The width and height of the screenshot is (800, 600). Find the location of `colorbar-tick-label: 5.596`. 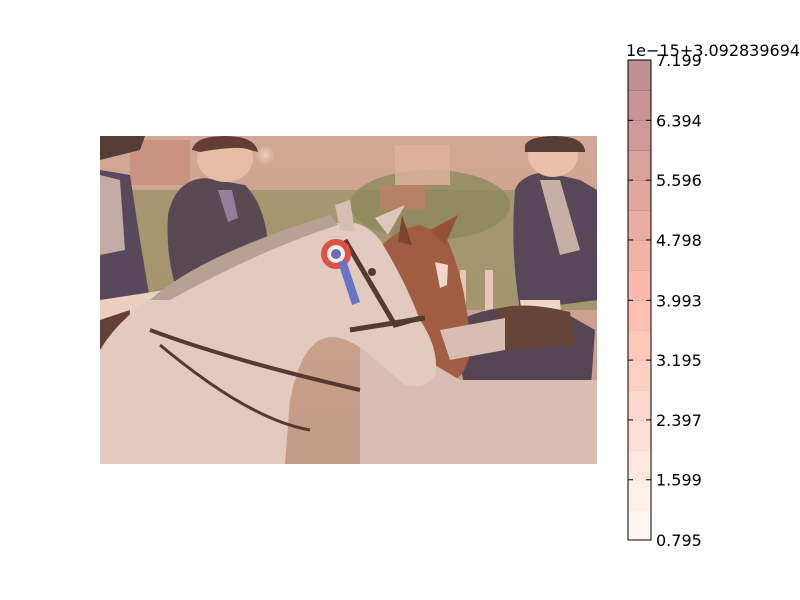

colorbar-tick-label: 5.596 is located at coordinates (679, 180).